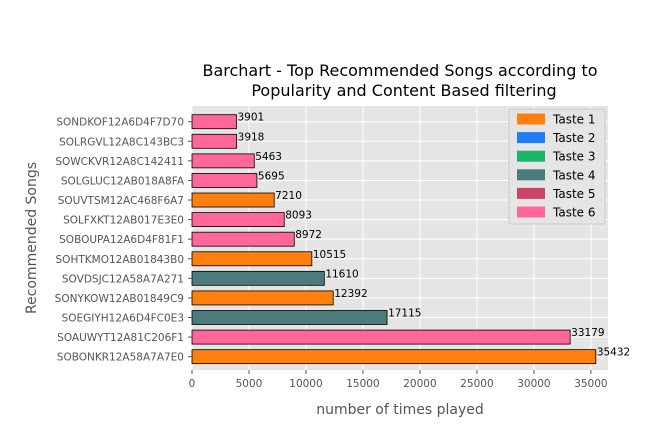 This screenshot has width=662, height=429. What do you see at coordinates (574, 175) in the screenshot?
I see `legend-label: Taste 4` at bounding box center [574, 175].